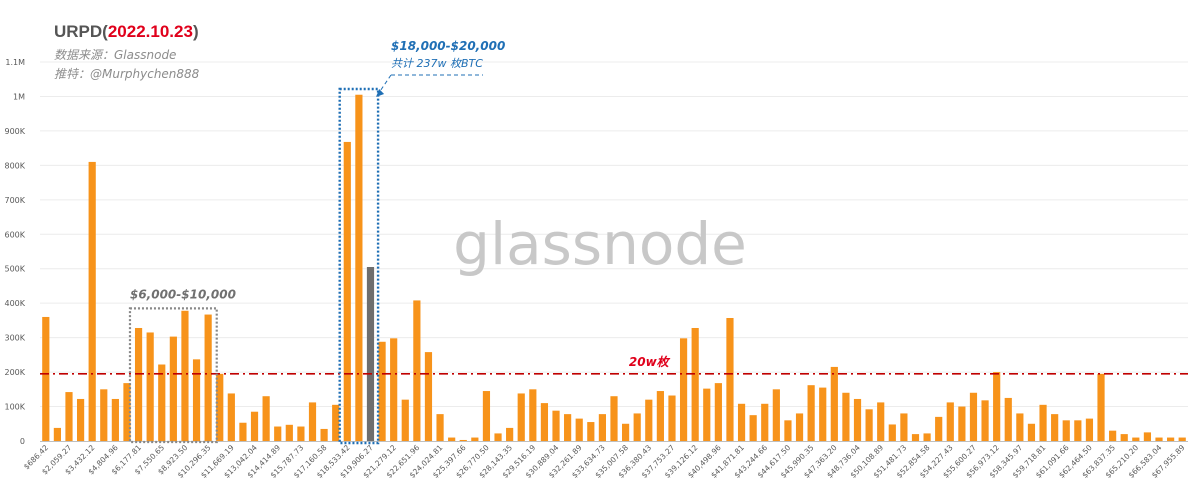 This screenshot has width=1200, height=492. Describe the element at coordinates (183, 294) in the screenshot. I see `range-label-6000-10000: $6,000-$10,000` at that location.